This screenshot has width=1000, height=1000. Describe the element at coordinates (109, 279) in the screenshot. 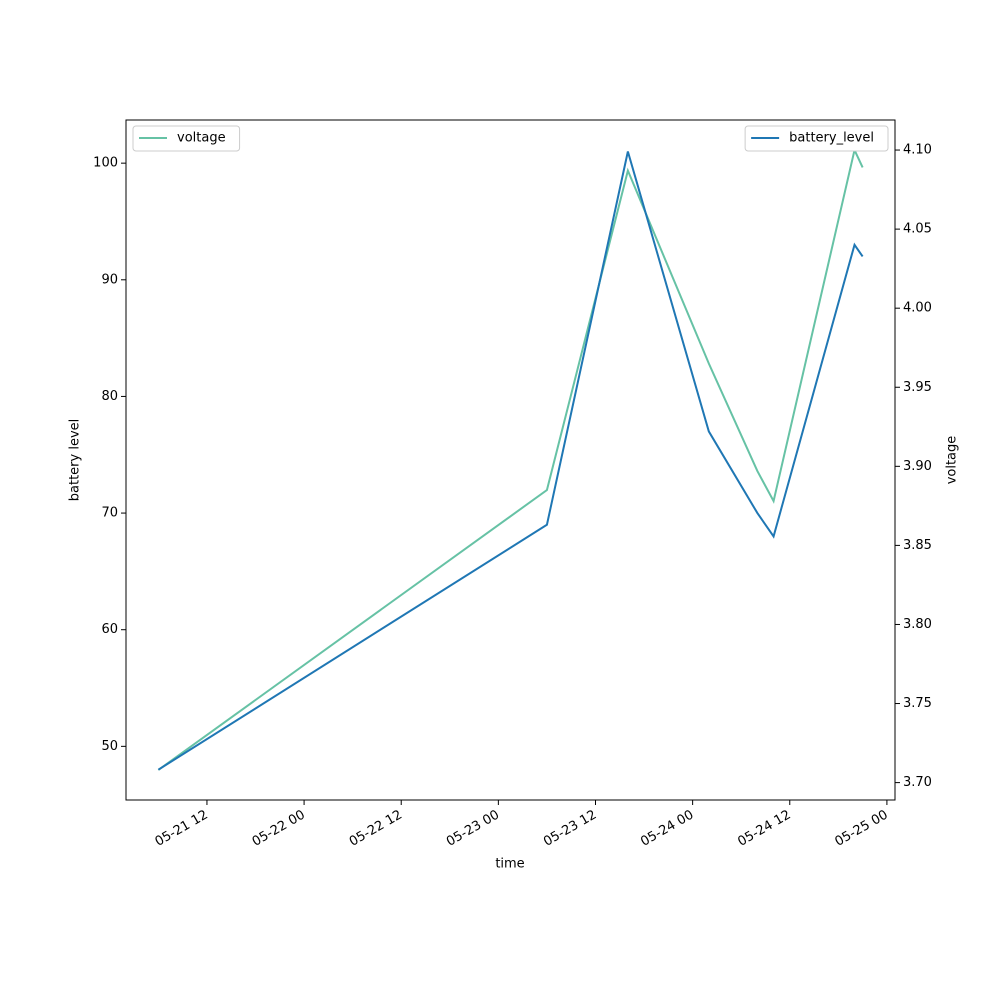

I see `y-tick-label: 90` at that location.